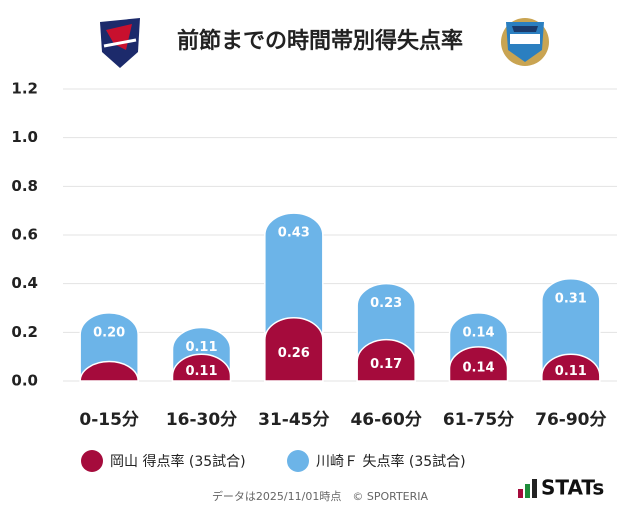 The image size is (641, 508). What do you see at coordinates (24, 283) in the screenshot?
I see `y-tick-label: 0.4` at bounding box center [24, 283].